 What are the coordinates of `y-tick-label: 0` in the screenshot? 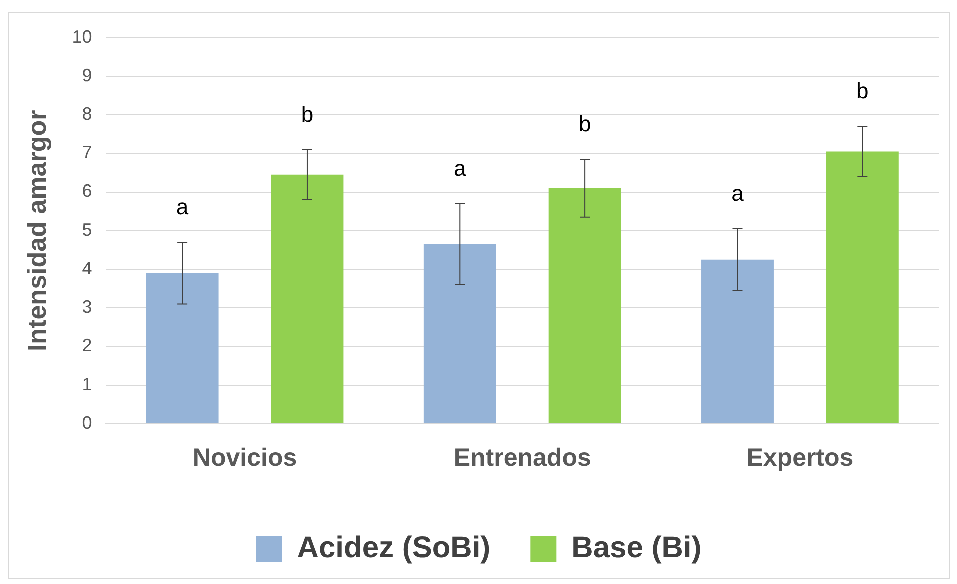 It's located at (87, 422).